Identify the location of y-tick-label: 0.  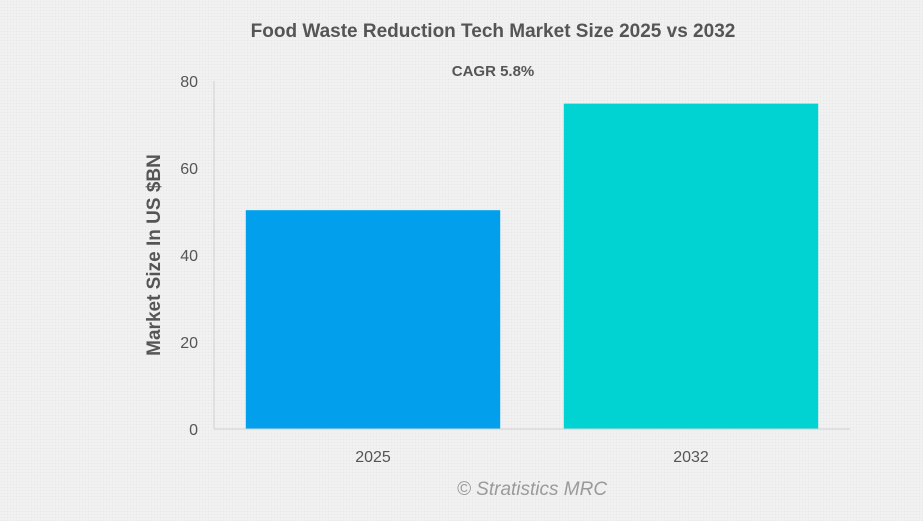
(193, 430).